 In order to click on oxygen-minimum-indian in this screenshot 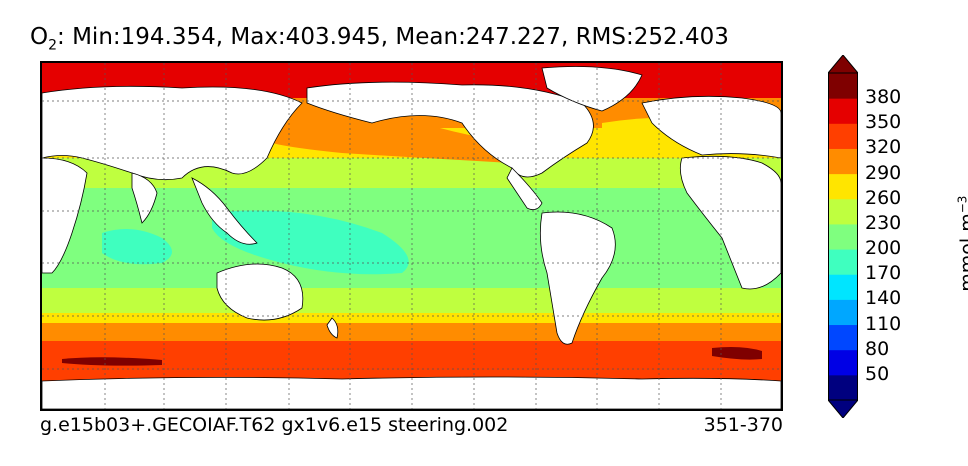, I will do `click(137, 247)`.